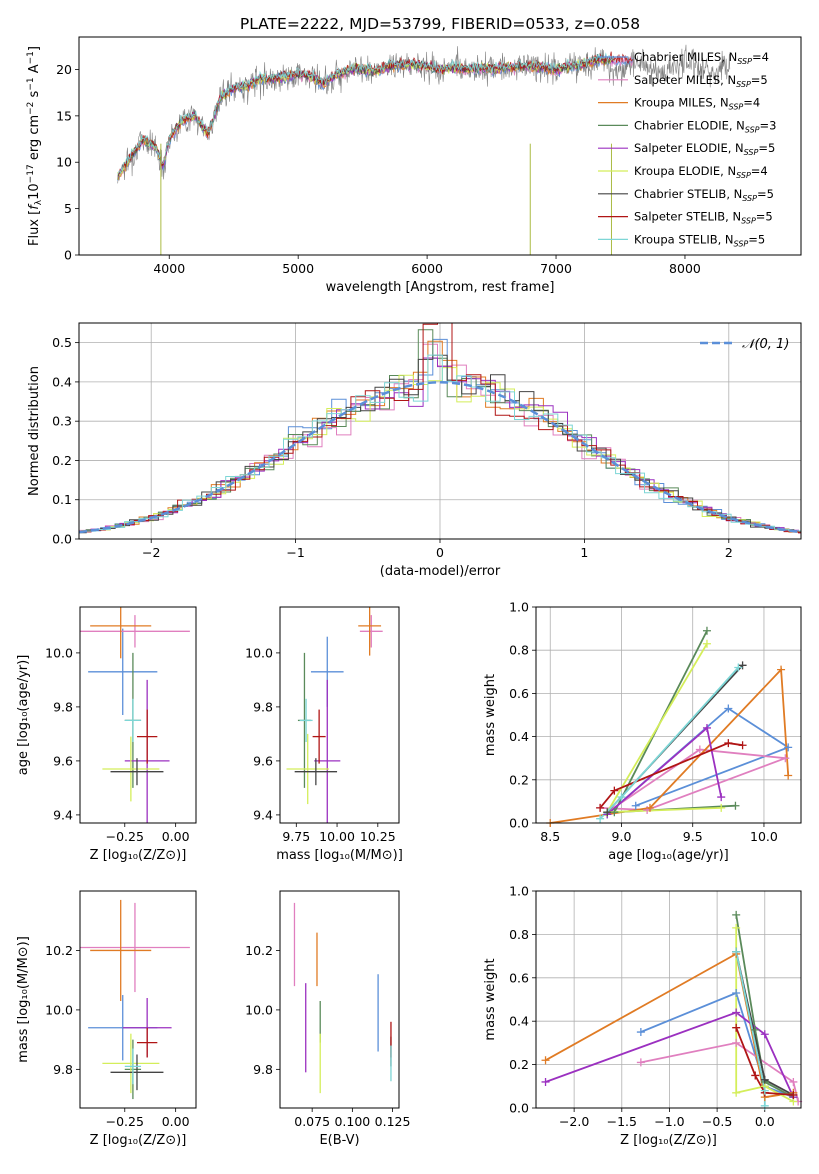  I want to click on model-line-kroupa-stelib, so click(365, 113).